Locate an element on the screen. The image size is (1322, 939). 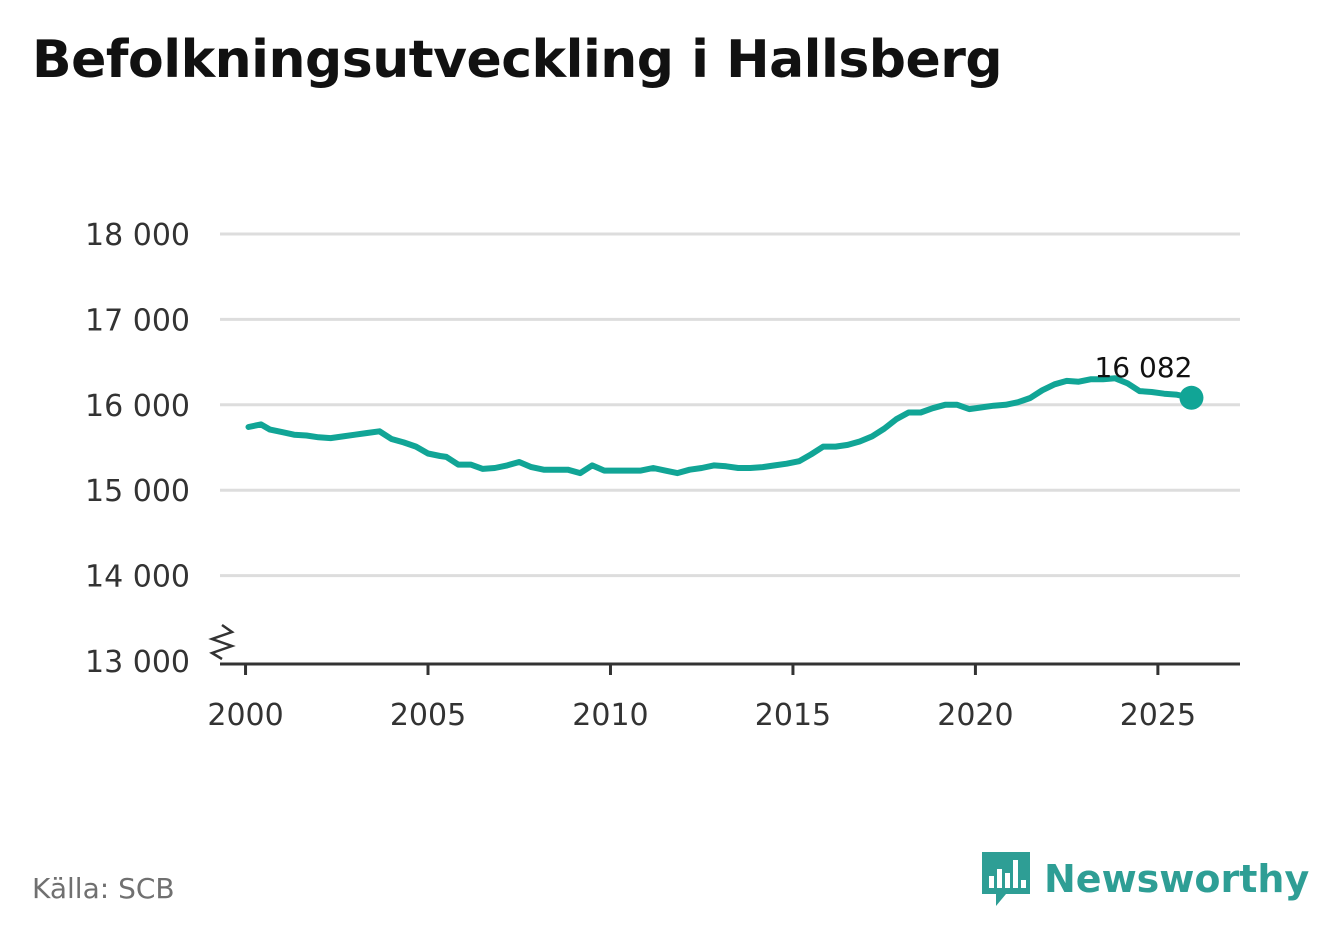
y-tick-label: 15 000 is located at coordinates (137, 491).